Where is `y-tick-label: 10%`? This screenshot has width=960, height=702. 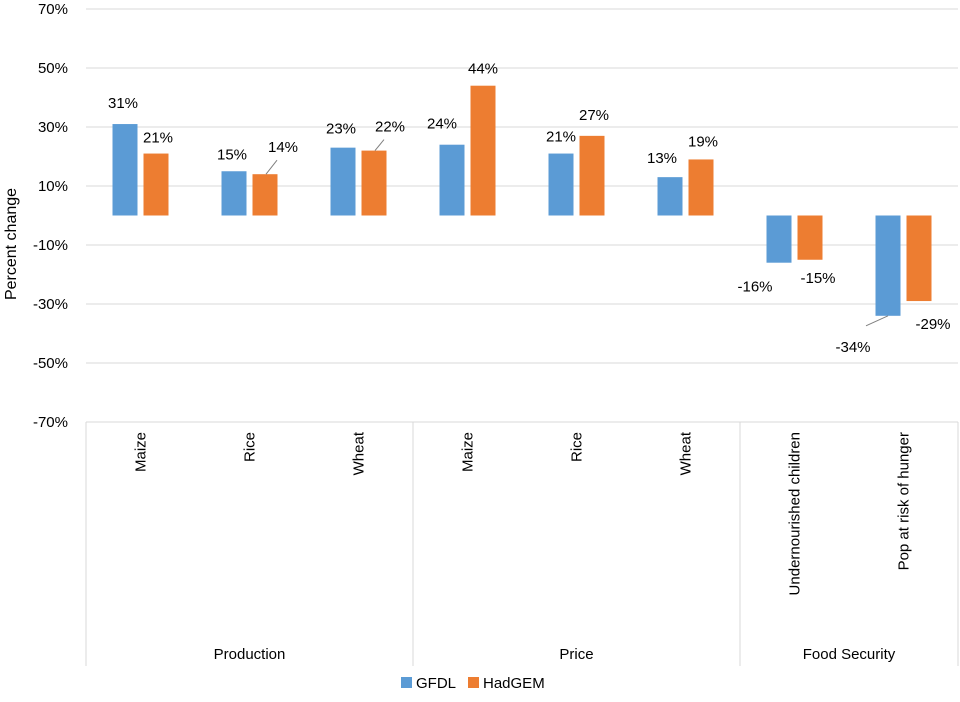
y-tick-label: 10% is located at coordinates (53, 186).